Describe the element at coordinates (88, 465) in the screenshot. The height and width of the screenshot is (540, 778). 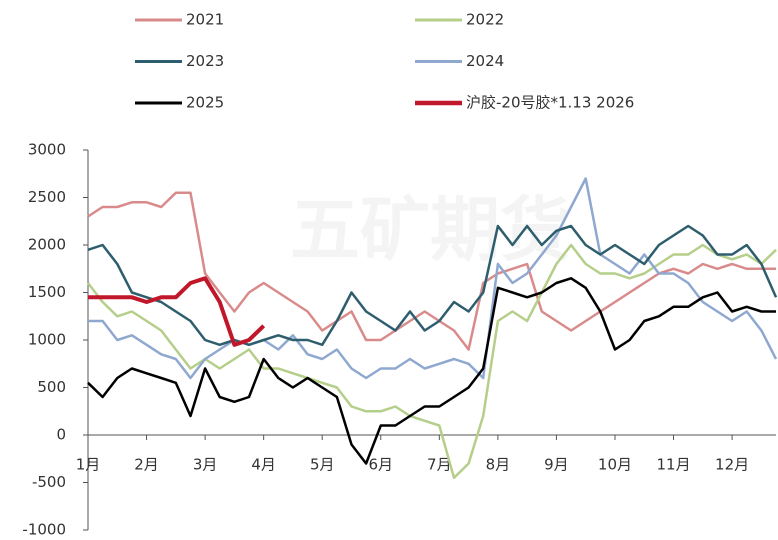
I see `x-tick-label: 1月` at that location.